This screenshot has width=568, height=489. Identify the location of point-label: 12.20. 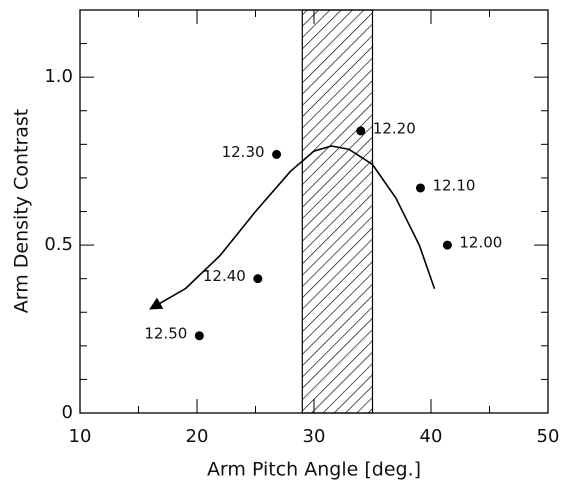
(394, 128).